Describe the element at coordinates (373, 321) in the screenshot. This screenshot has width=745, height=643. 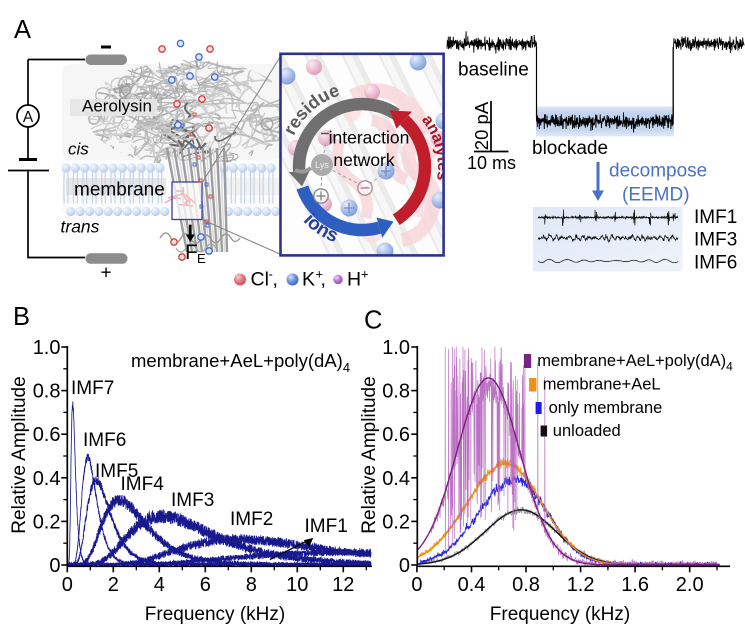
I see `svg-text: C` at that location.